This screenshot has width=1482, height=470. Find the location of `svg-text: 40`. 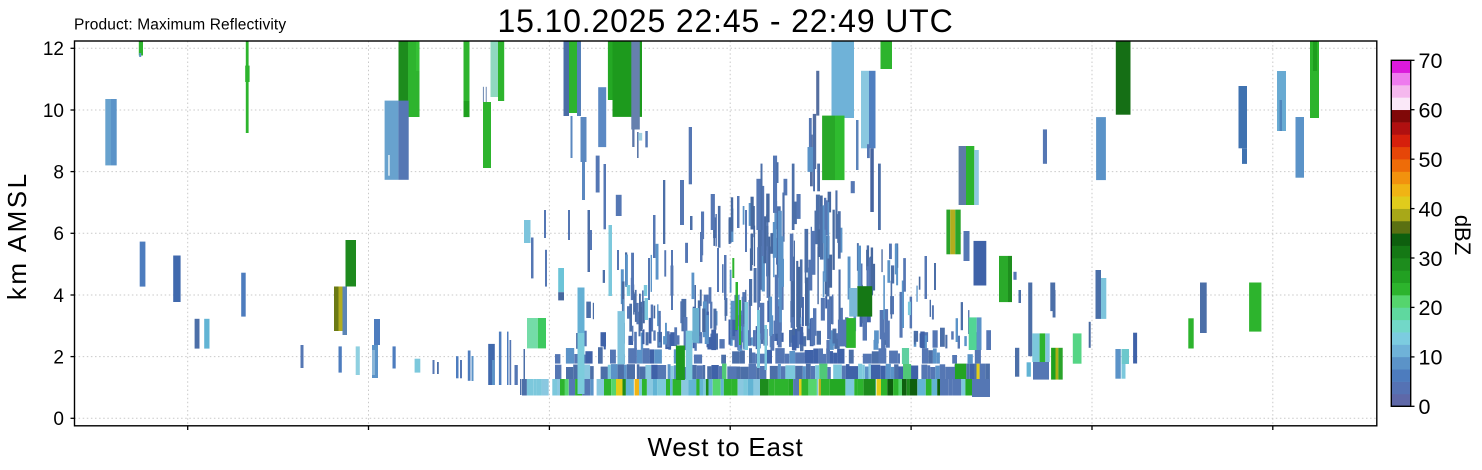

svg-text: 40 is located at coordinates (1431, 209).